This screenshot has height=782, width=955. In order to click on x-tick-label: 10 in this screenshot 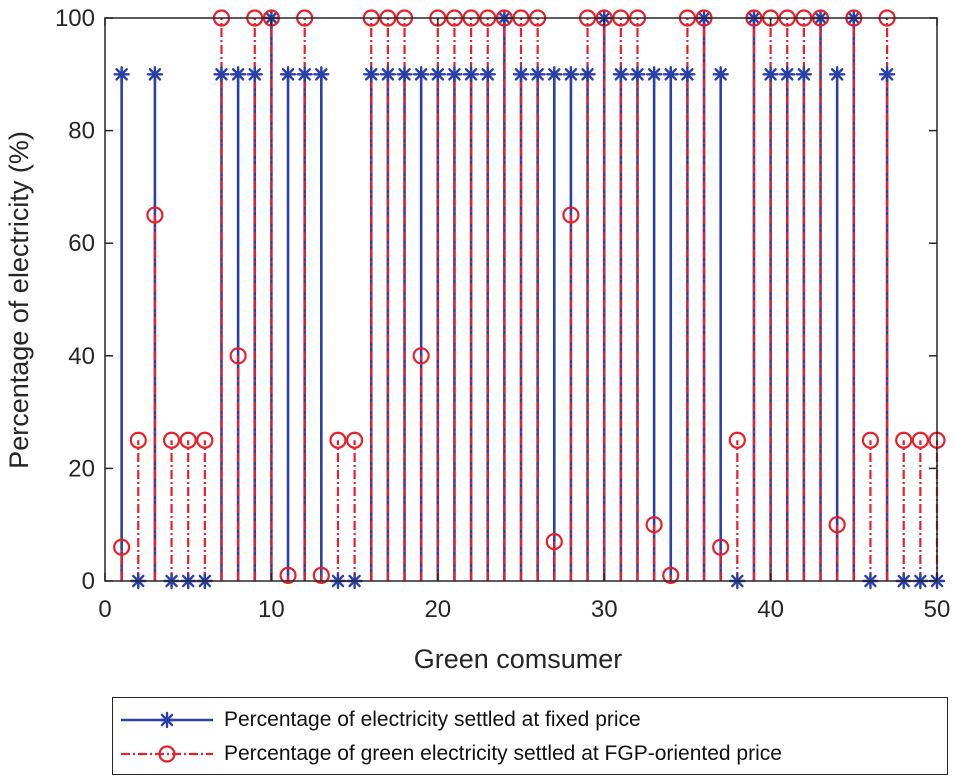, I will do `click(271, 609)`.